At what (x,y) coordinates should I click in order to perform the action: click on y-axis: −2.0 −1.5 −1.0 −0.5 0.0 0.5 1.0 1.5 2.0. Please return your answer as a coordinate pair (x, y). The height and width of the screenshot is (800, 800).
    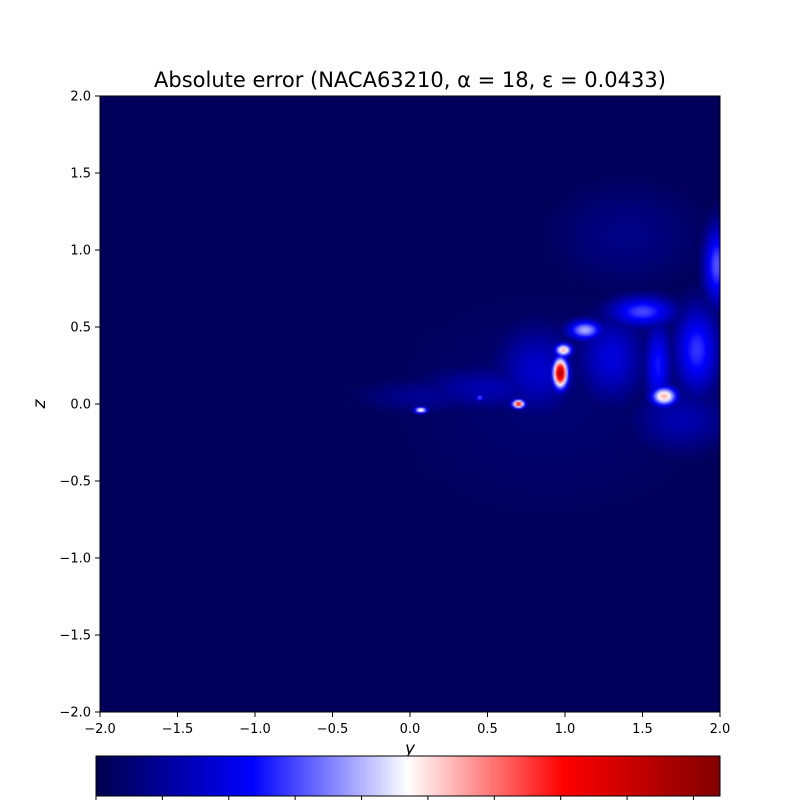
    Looking at the image, I should click on (79, 405).